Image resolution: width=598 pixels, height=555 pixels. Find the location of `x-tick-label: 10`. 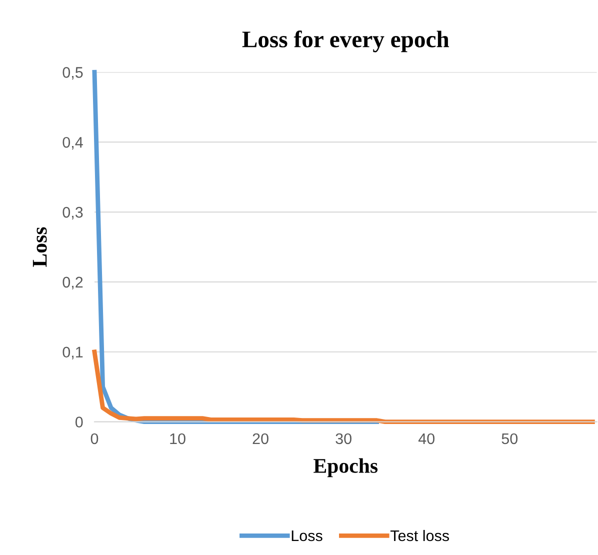

x-tick-label: 10 is located at coordinates (178, 438).